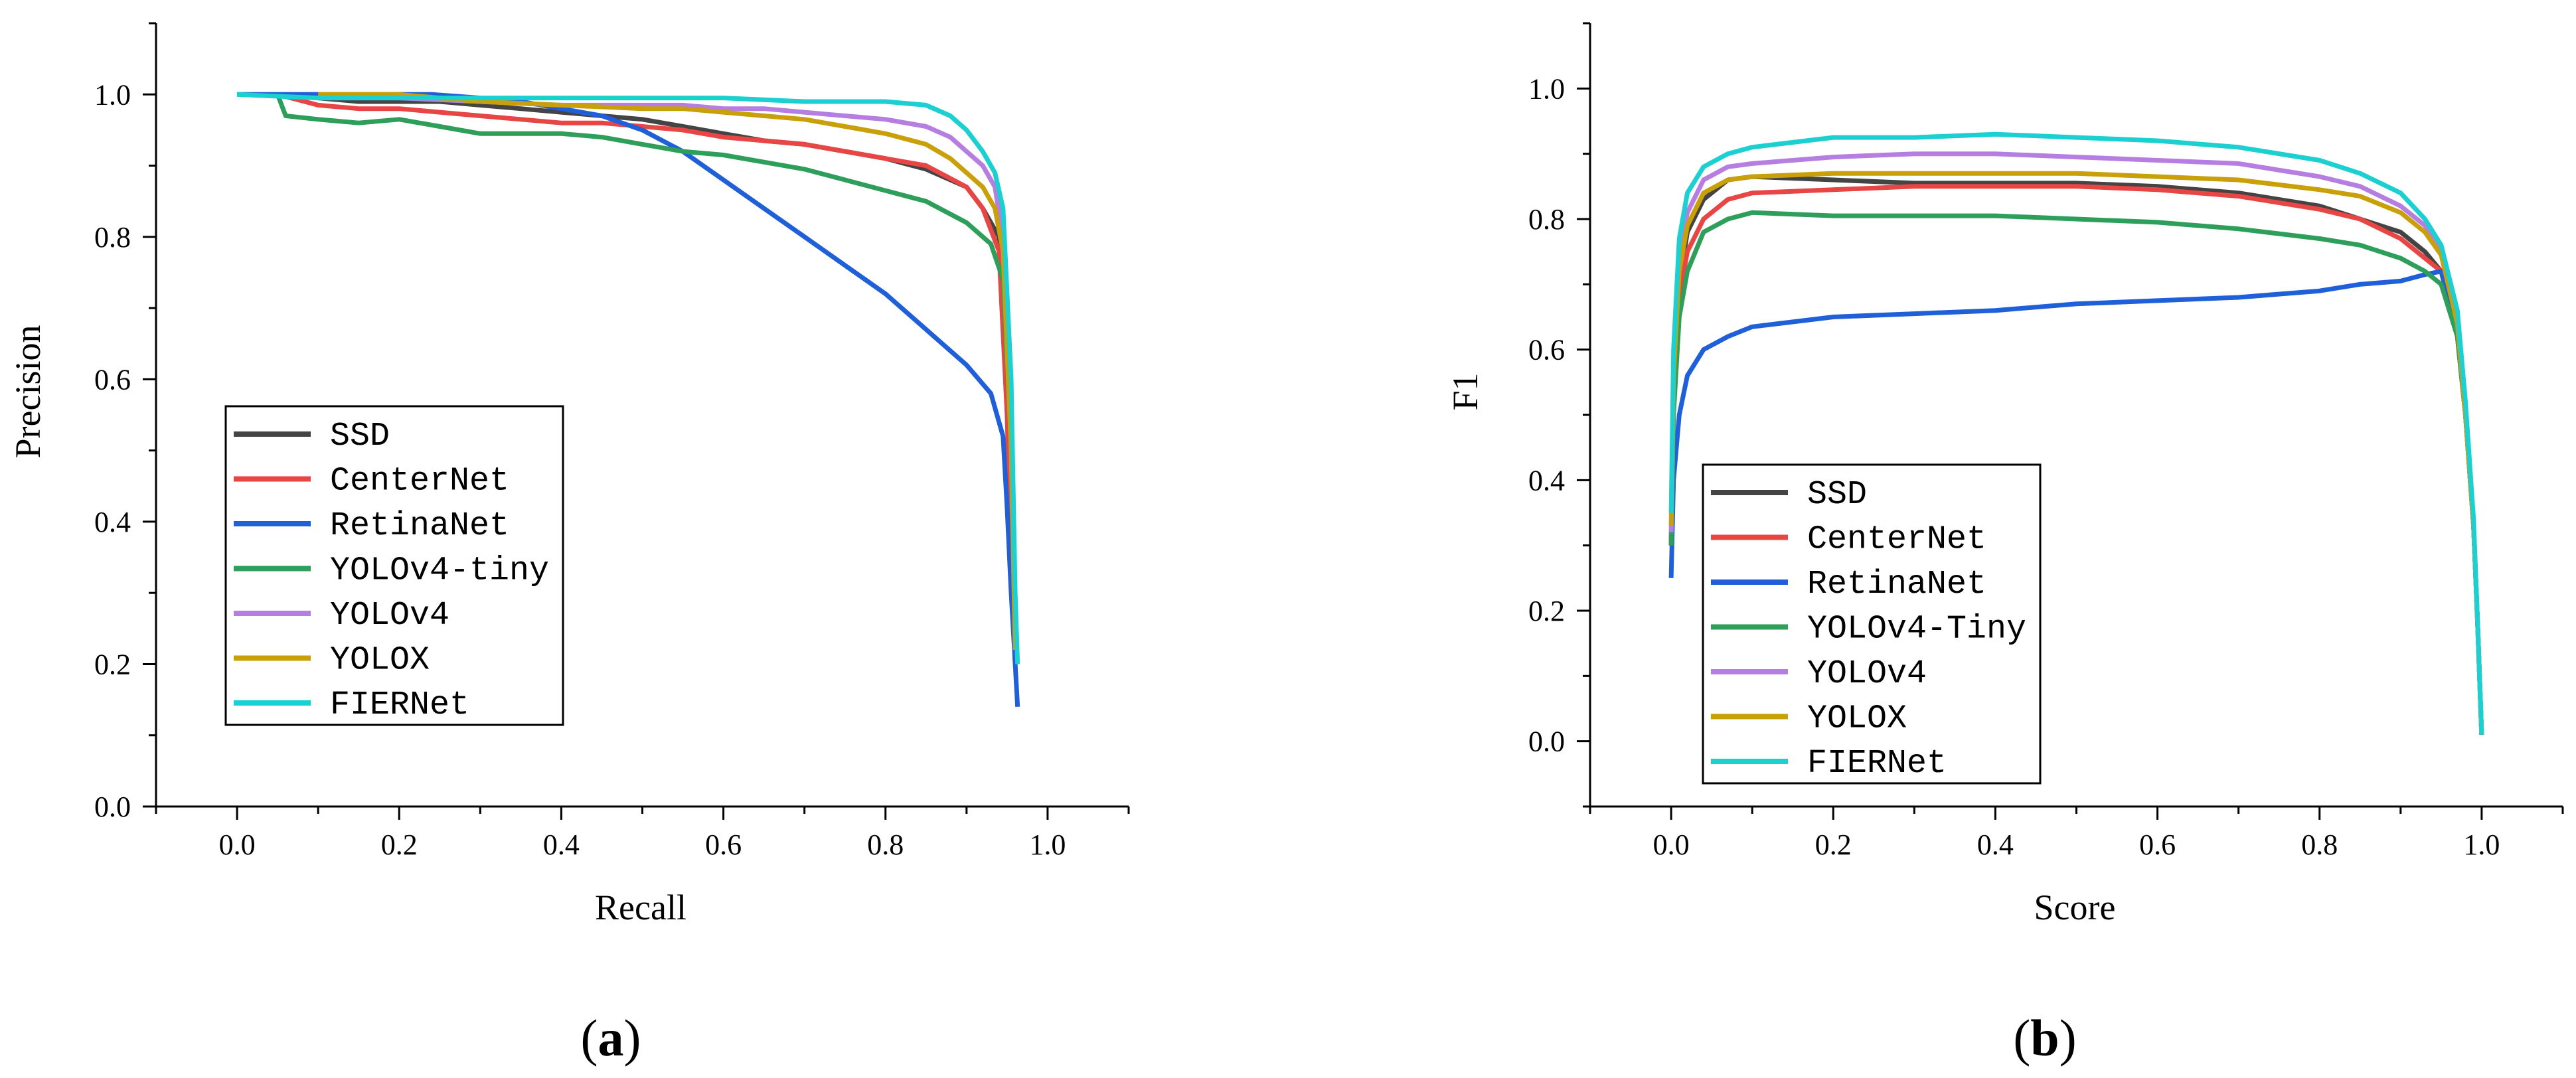  I want to click on series-line-yolov4-tiny, so click(646, 362).